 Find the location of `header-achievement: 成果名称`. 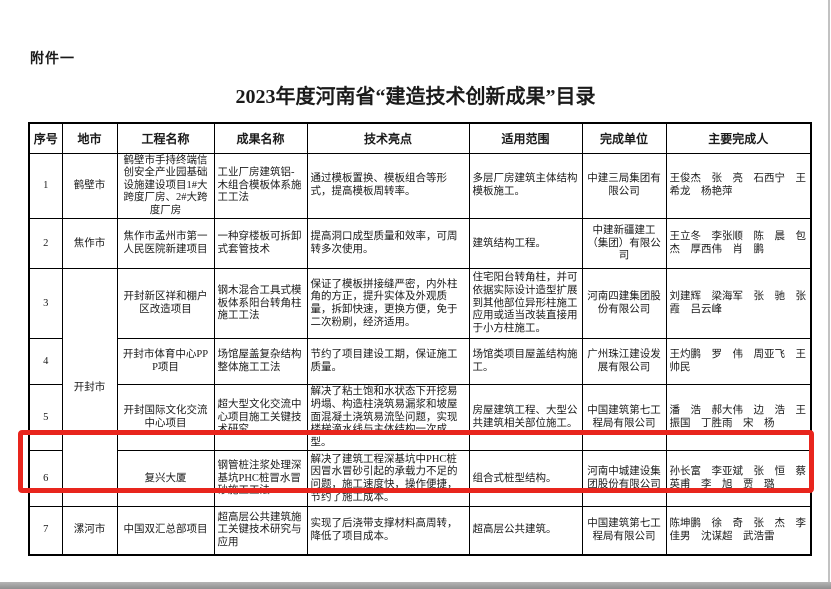

header-achievement: 成果名称 is located at coordinates (260, 138).